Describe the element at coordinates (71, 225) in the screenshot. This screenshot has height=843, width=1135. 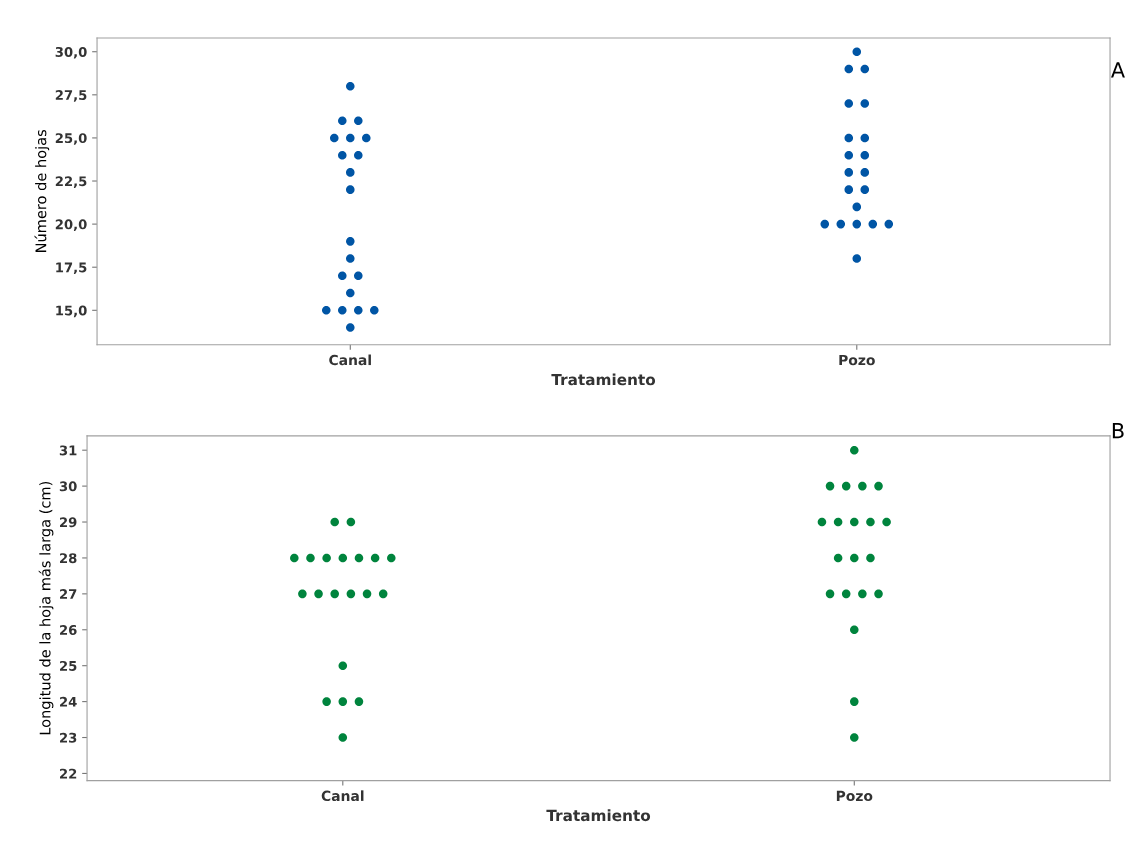
I see `y-tick-label: 20,0` at that location.